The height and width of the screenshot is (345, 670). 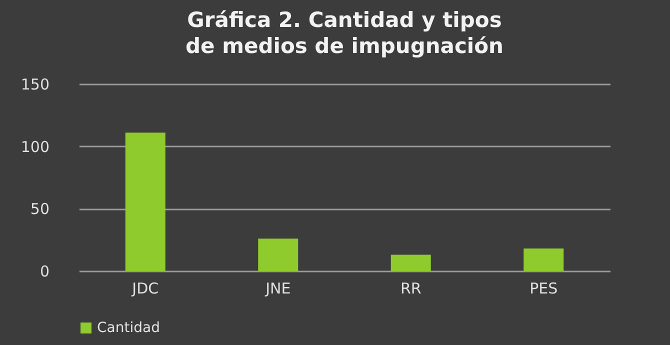 I want to click on y-tick-label: 50, so click(x=40, y=209).